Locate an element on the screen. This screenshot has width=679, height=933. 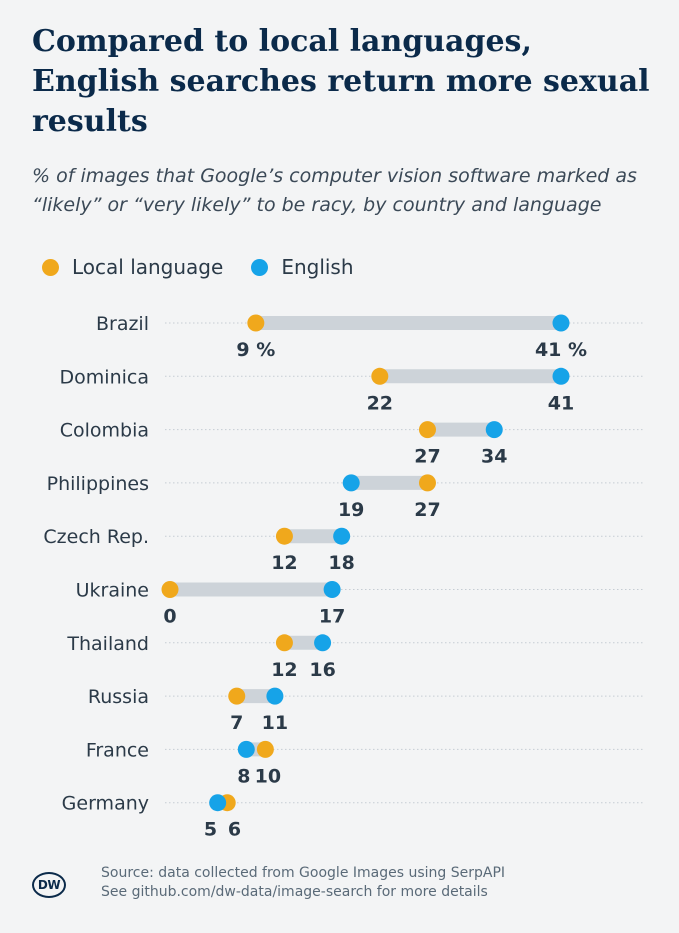
dot-local-philippines is located at coordinates (427, 483).